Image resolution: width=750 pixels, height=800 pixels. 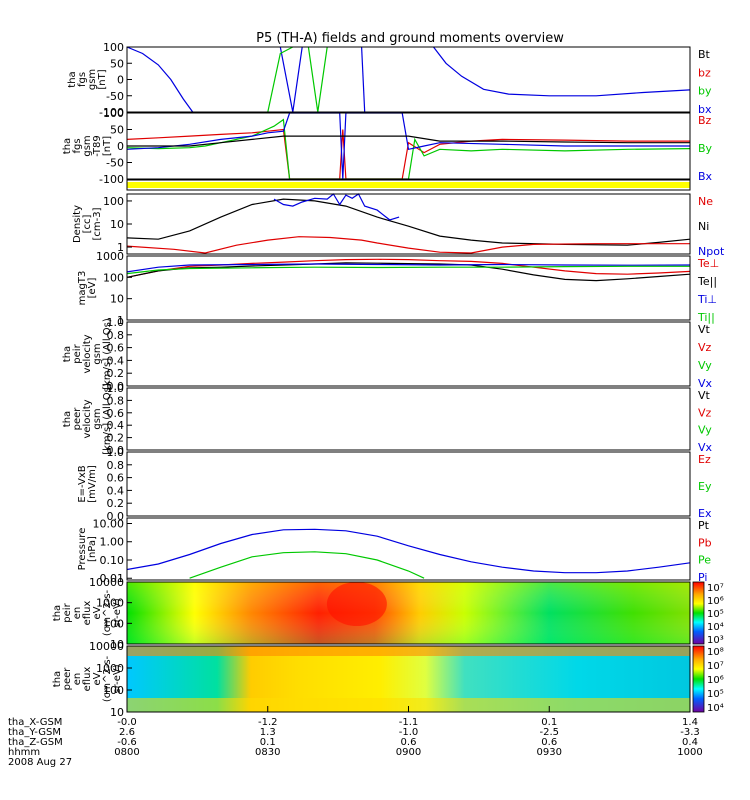 I want to click on ylabel-line: -T89, so click(x=97, y=146).